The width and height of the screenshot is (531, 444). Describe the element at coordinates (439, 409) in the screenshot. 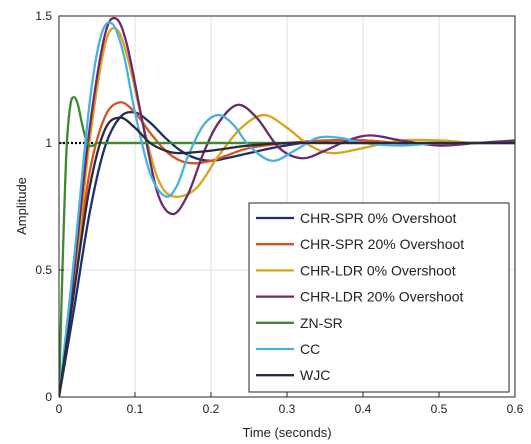

I see `x-tick-label: 0.5` at that location.